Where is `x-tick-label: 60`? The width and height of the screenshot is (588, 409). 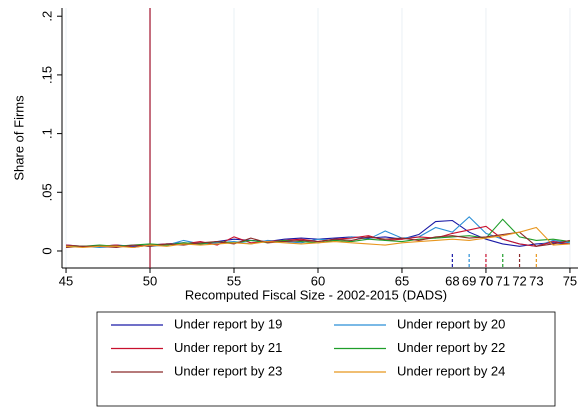
x-tick-label: 60 is located at coordinates (318, 280).